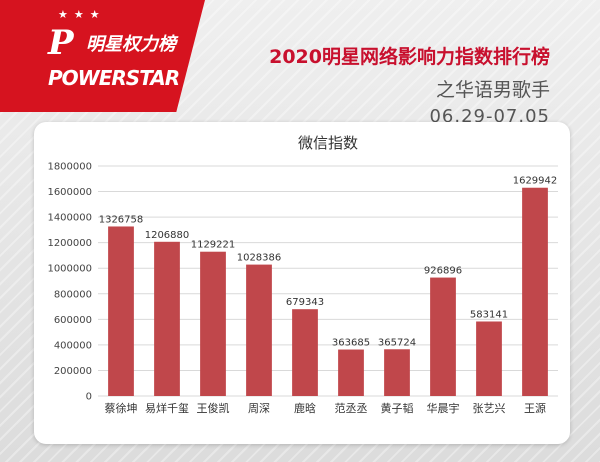 Image resolution: width=600 pixels, height=462 pixels. I want to click on date-range: 06.29-07.05, so click(489, 116).